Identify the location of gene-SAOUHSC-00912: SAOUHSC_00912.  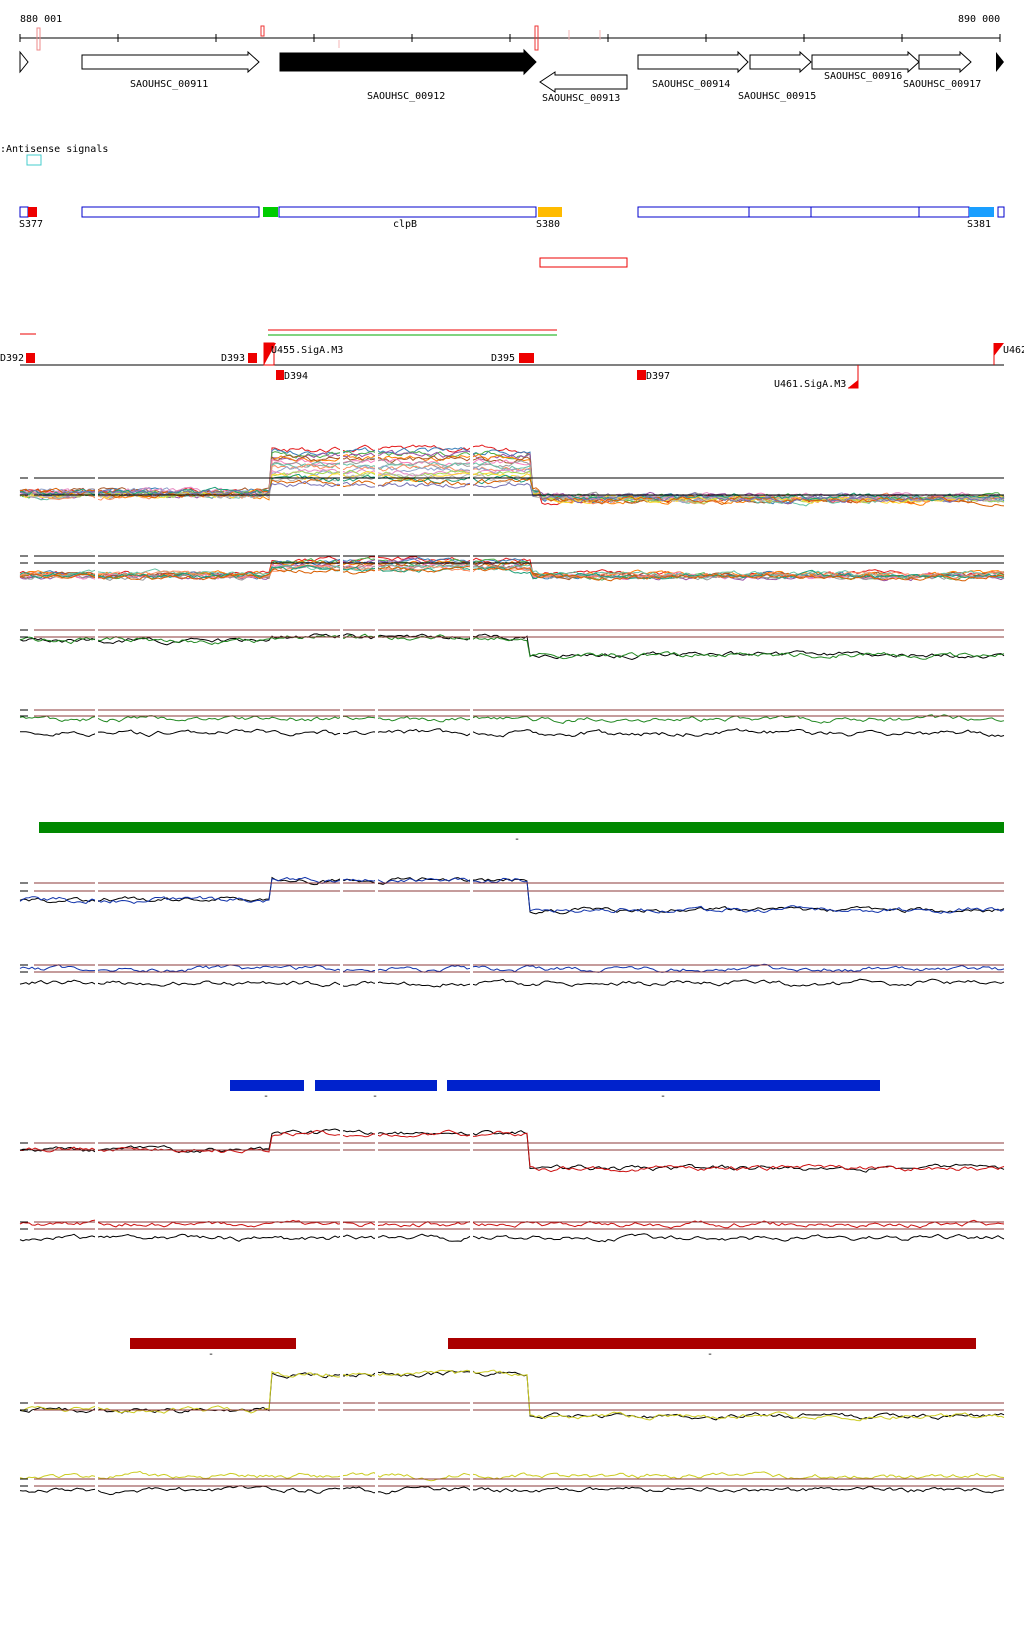
(408, 75).